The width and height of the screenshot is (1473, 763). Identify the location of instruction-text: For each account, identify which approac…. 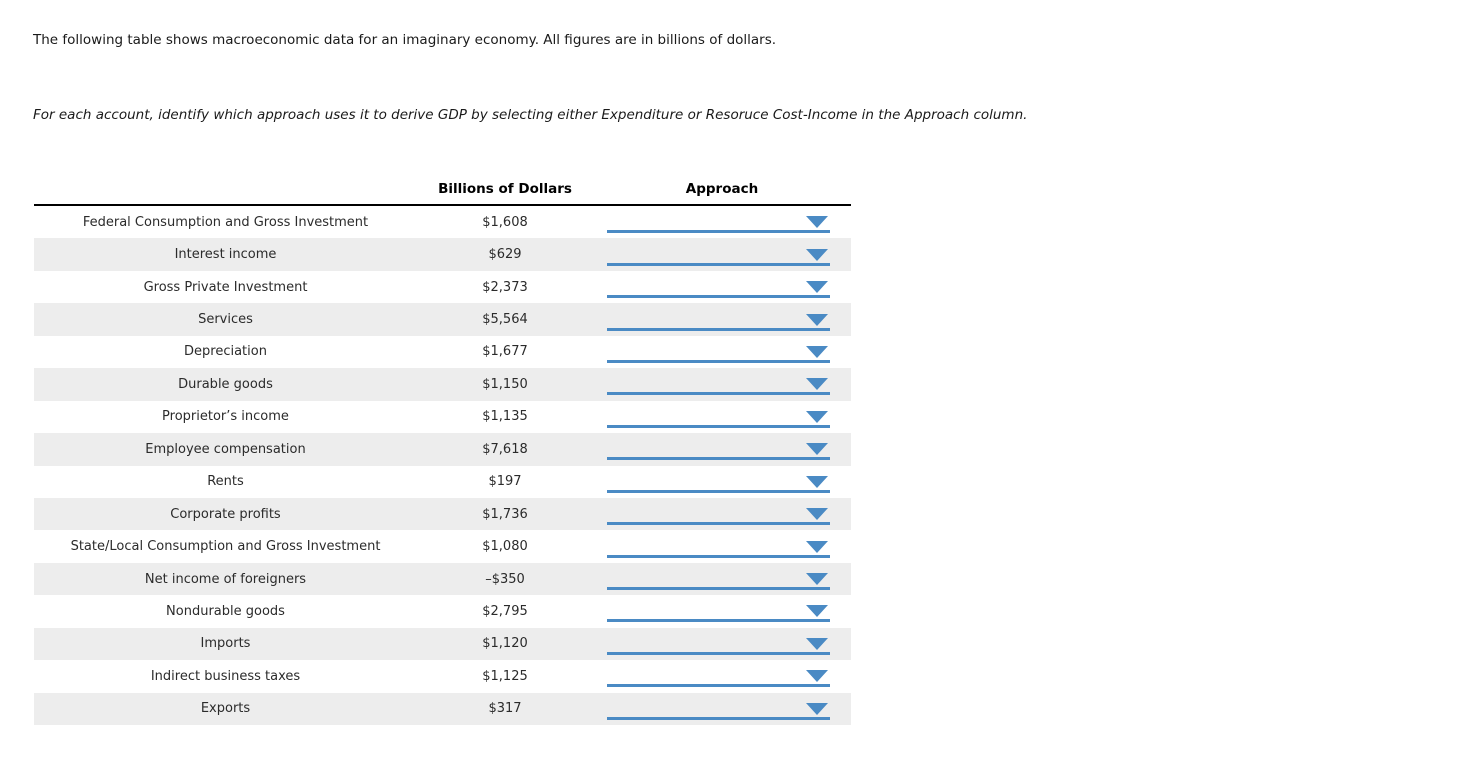
(530, 114).